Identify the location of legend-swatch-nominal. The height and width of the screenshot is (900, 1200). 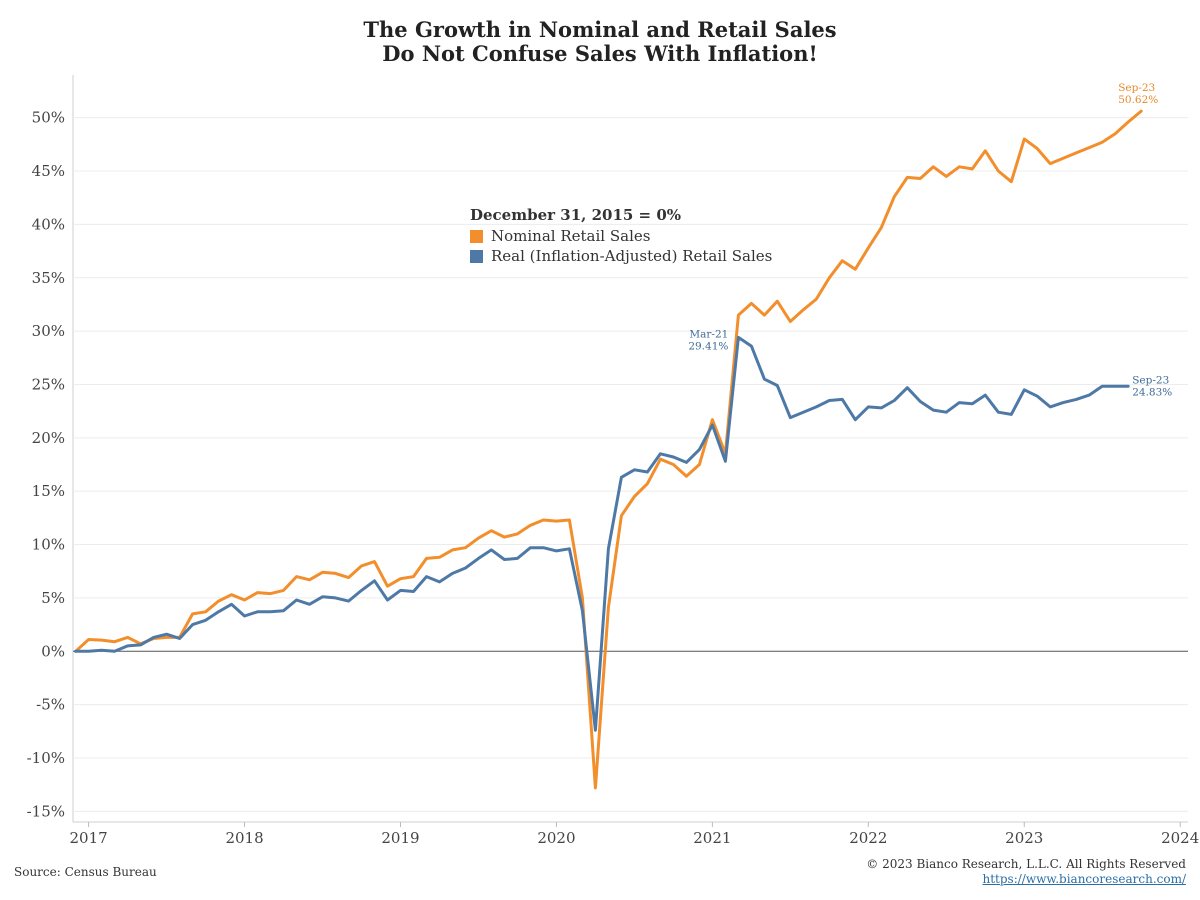
(476, 236).